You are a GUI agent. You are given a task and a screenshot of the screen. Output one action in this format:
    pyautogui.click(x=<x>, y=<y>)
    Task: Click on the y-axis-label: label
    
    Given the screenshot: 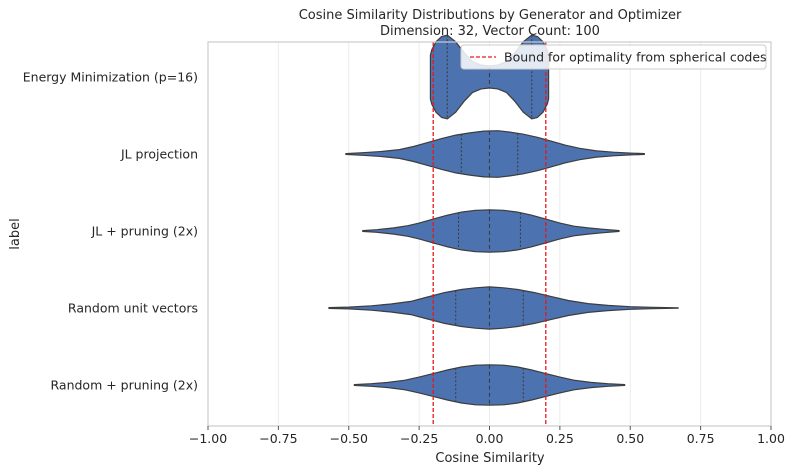 What is the action you would take?
    pyautogui.click(x=15, y=233)
    